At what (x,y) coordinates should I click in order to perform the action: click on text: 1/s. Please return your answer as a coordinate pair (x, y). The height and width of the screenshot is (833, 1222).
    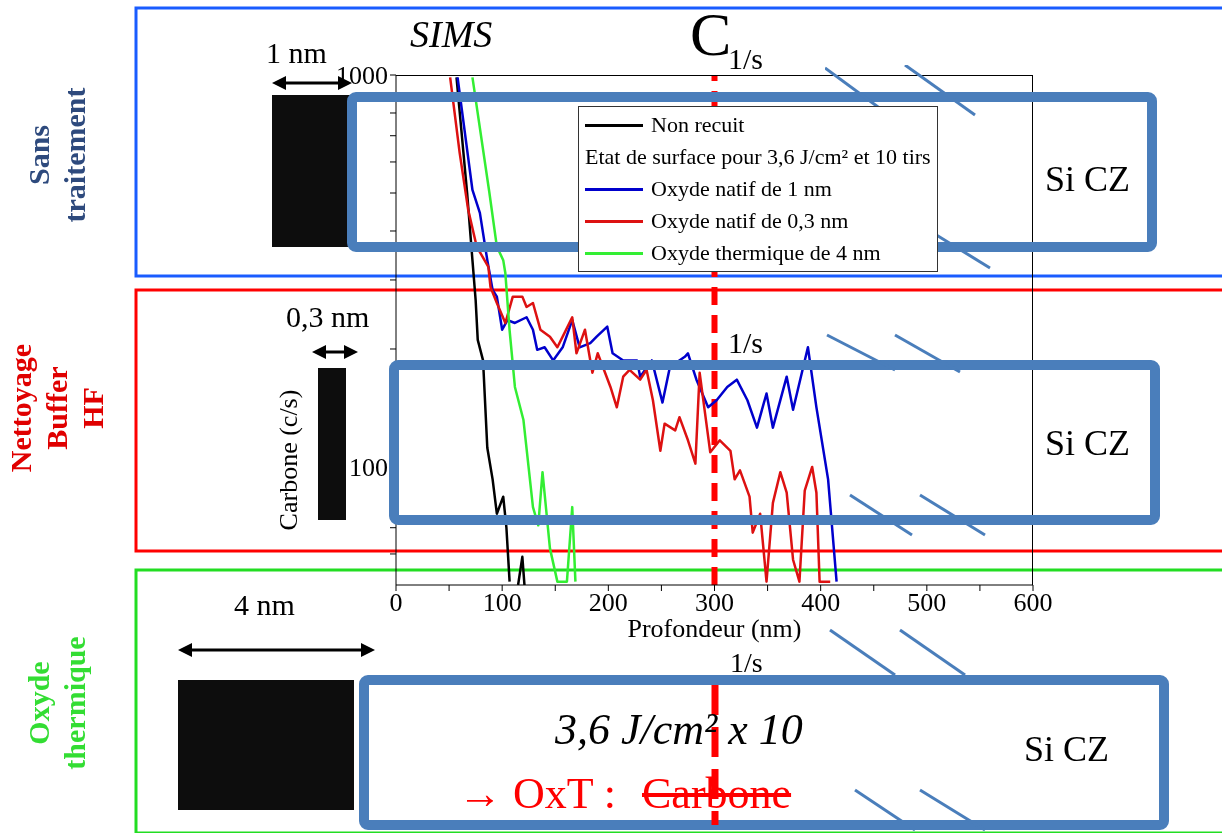
    Looking at the image, I should click on (746, 663).